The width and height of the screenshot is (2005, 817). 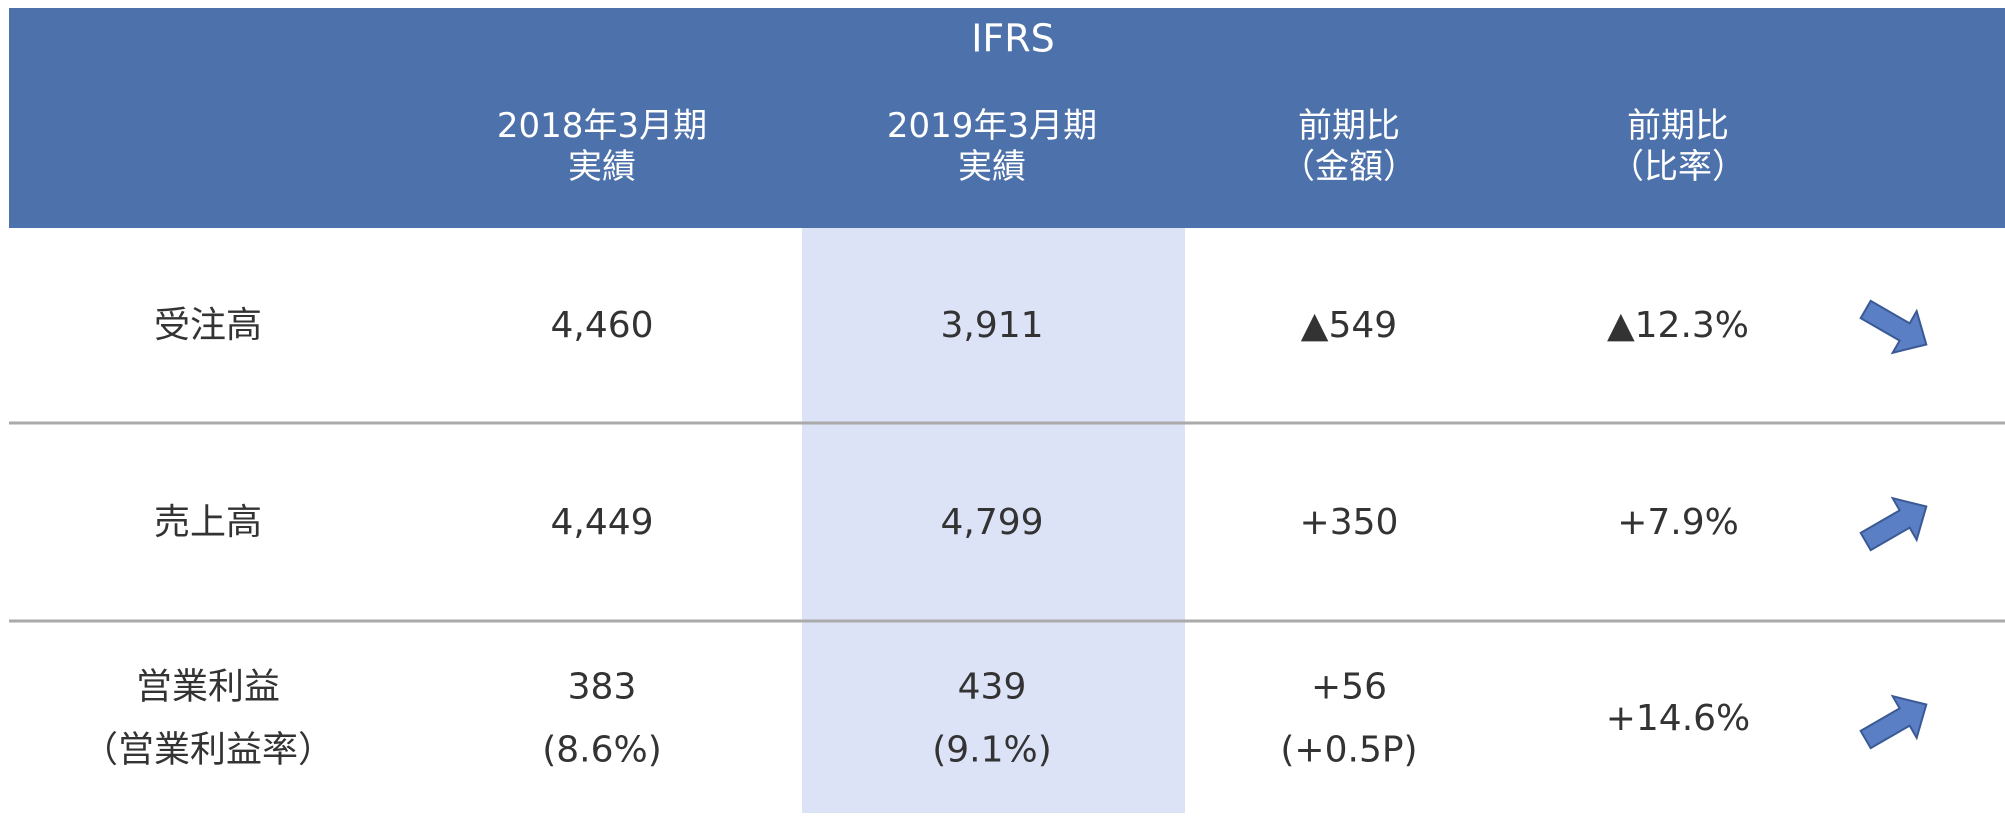 I want to click on cell: 439, so click(x=992, y=687).